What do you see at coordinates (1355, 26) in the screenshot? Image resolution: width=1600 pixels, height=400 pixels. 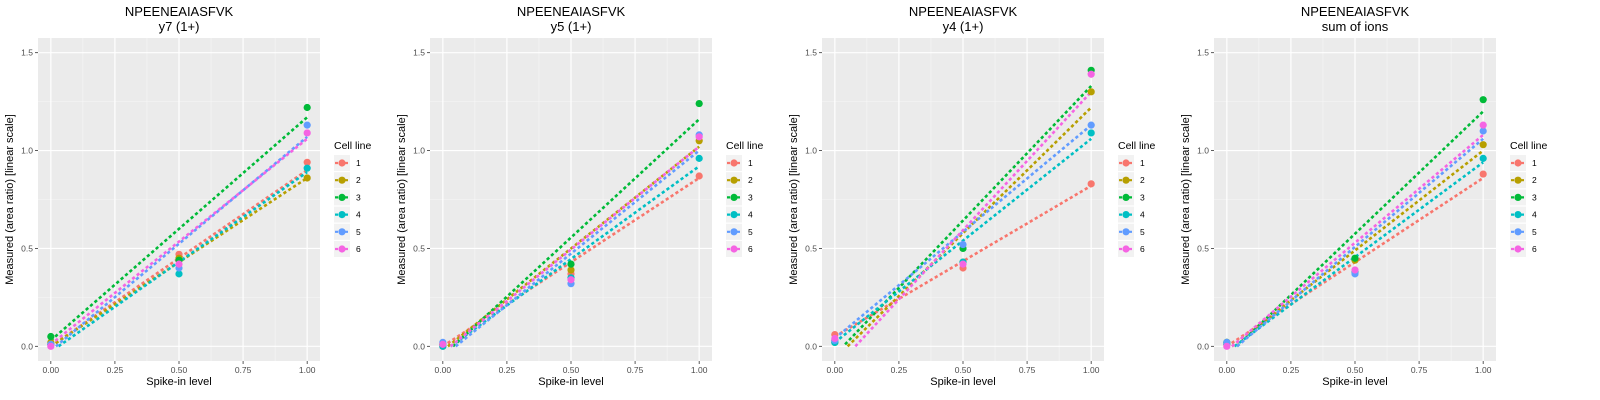 I see `chart-subtitle: sum of ions` at bounding box center [1355, 26].